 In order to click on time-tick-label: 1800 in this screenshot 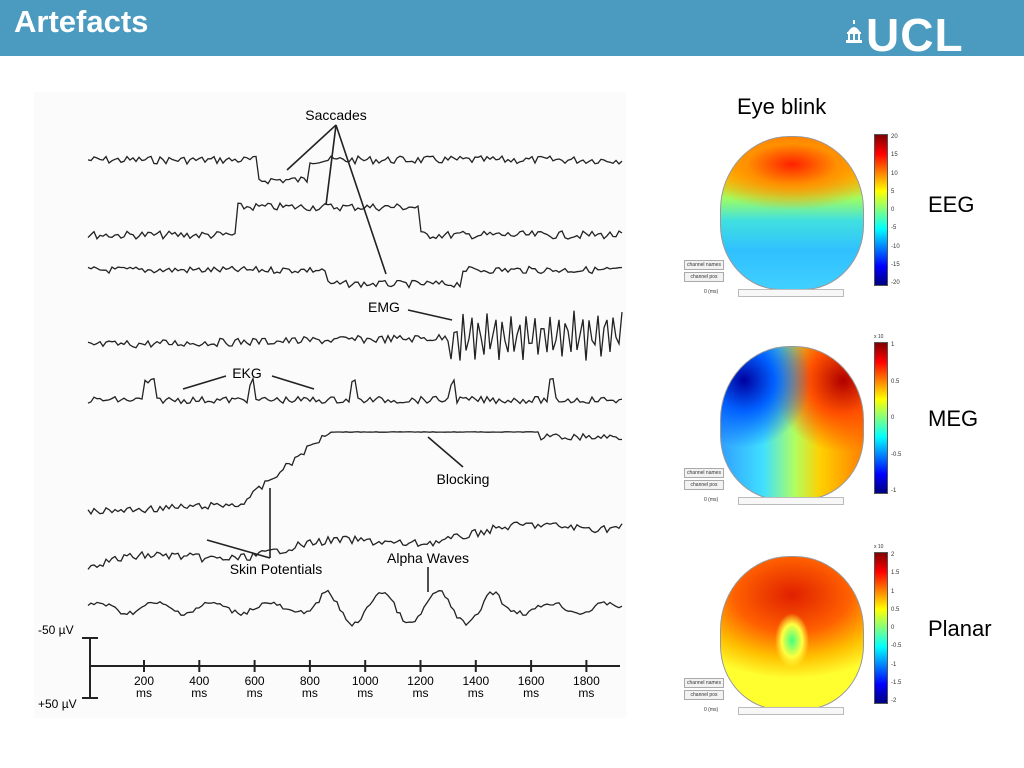, I will do `click(586, 681)`.